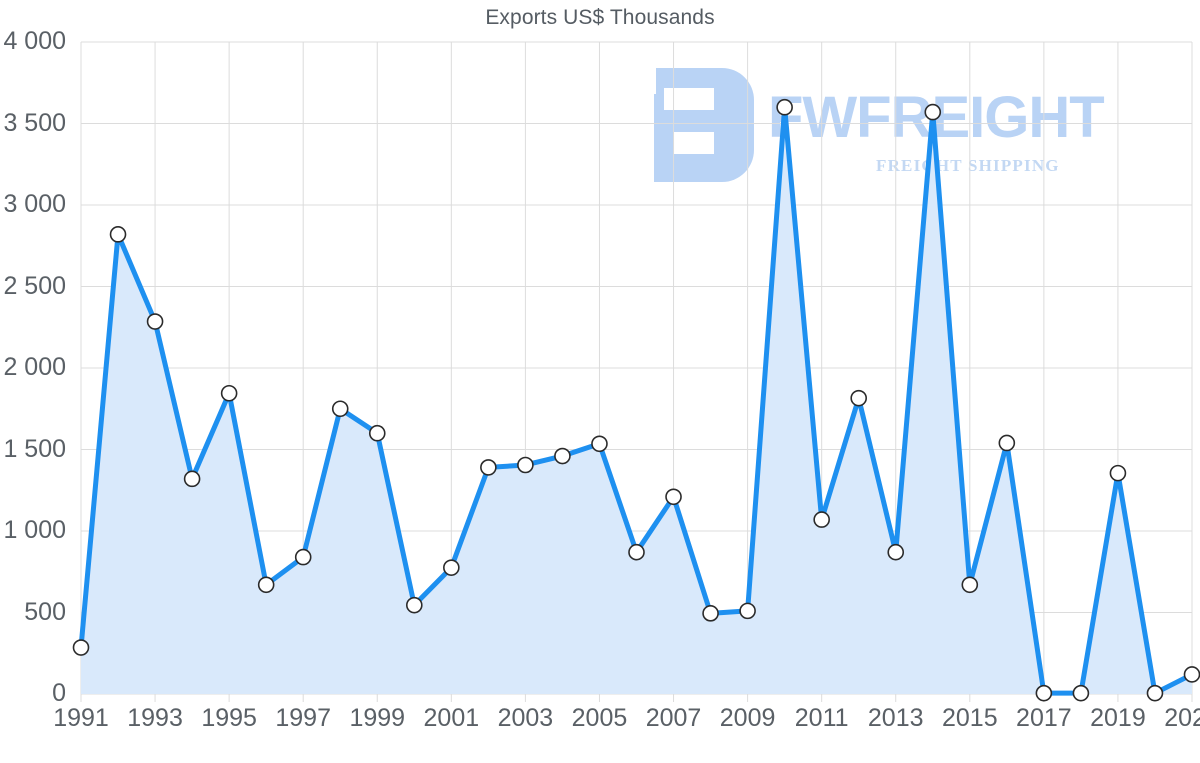 Image resolution: width=1200 pixels, height=763 pixels. What do you see at coordinates (34, 285) in the screenshot?
I see `y-axis-tick-label: 2 500` at bounding box center [34, 285].